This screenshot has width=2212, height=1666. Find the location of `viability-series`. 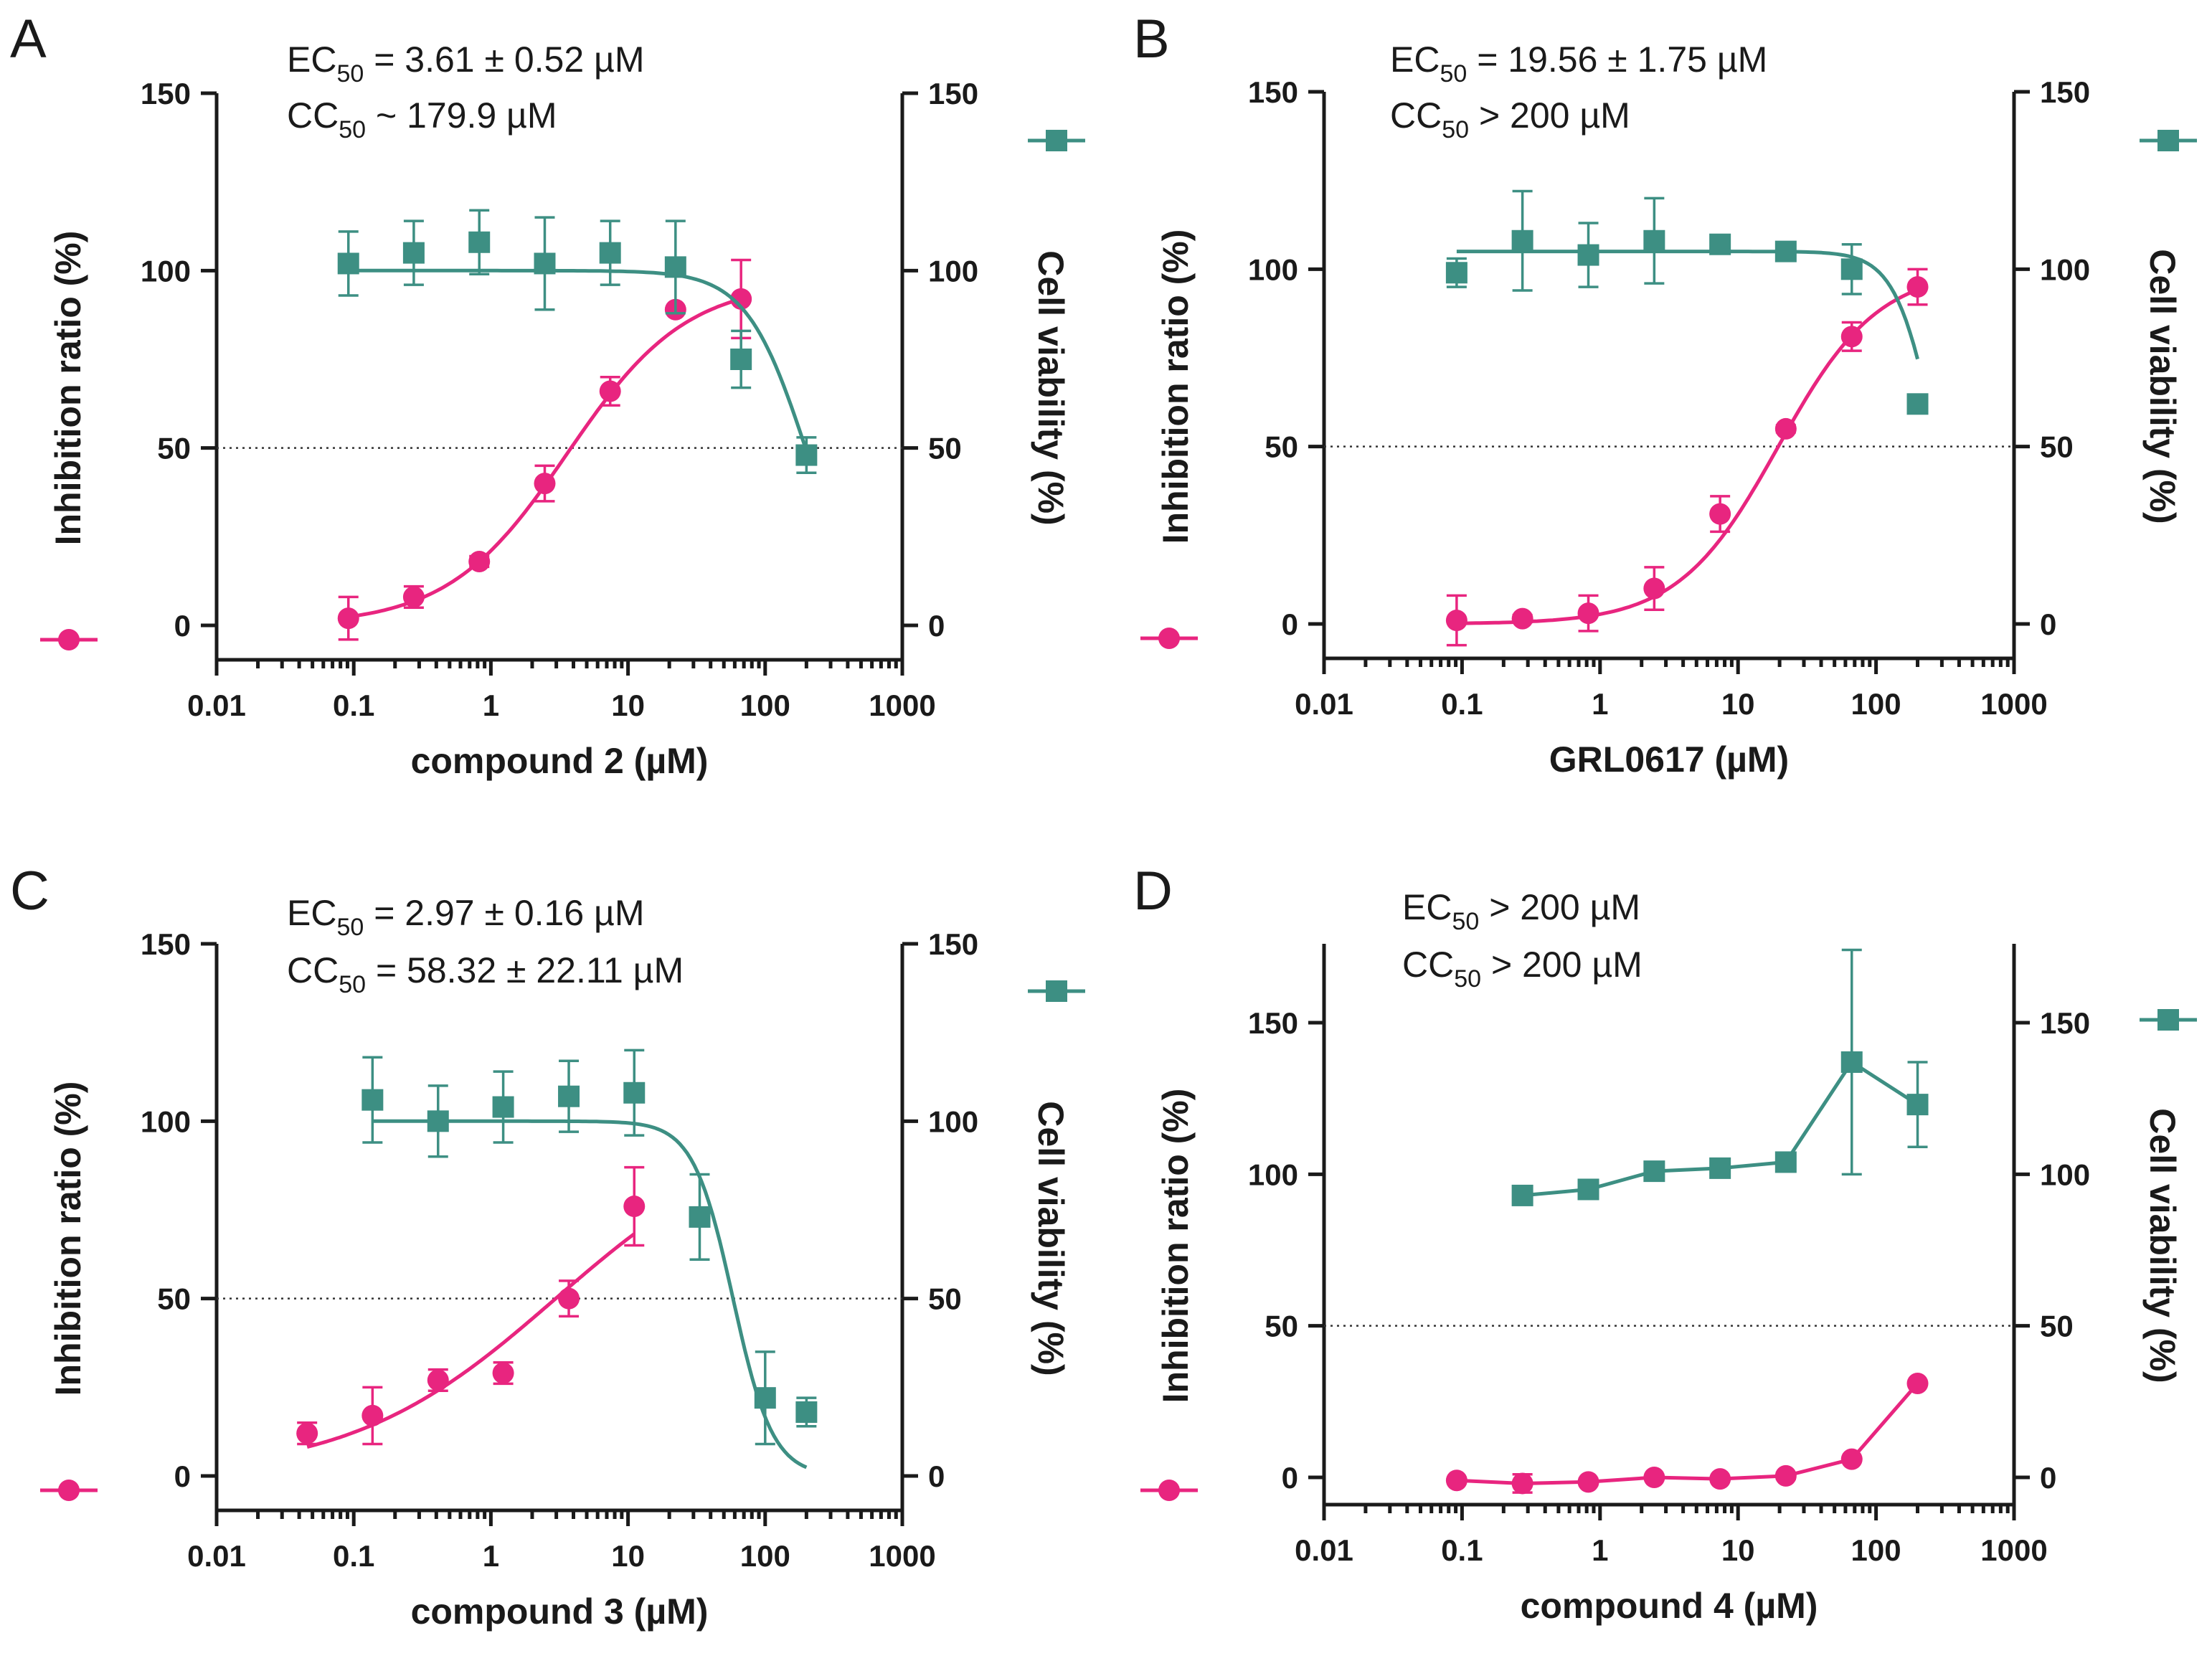

viability-series is located at coordinates (1720, 1077).